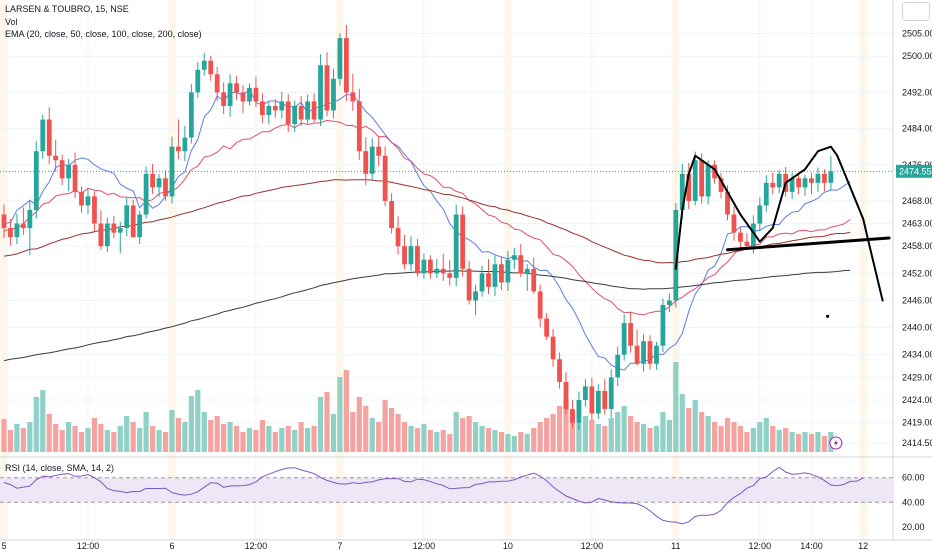 The width and height of the screenshot is (932, 550). Describe the element at coordinates (916, 11) in the screenshot. I see `chart-settings-button` at that location.